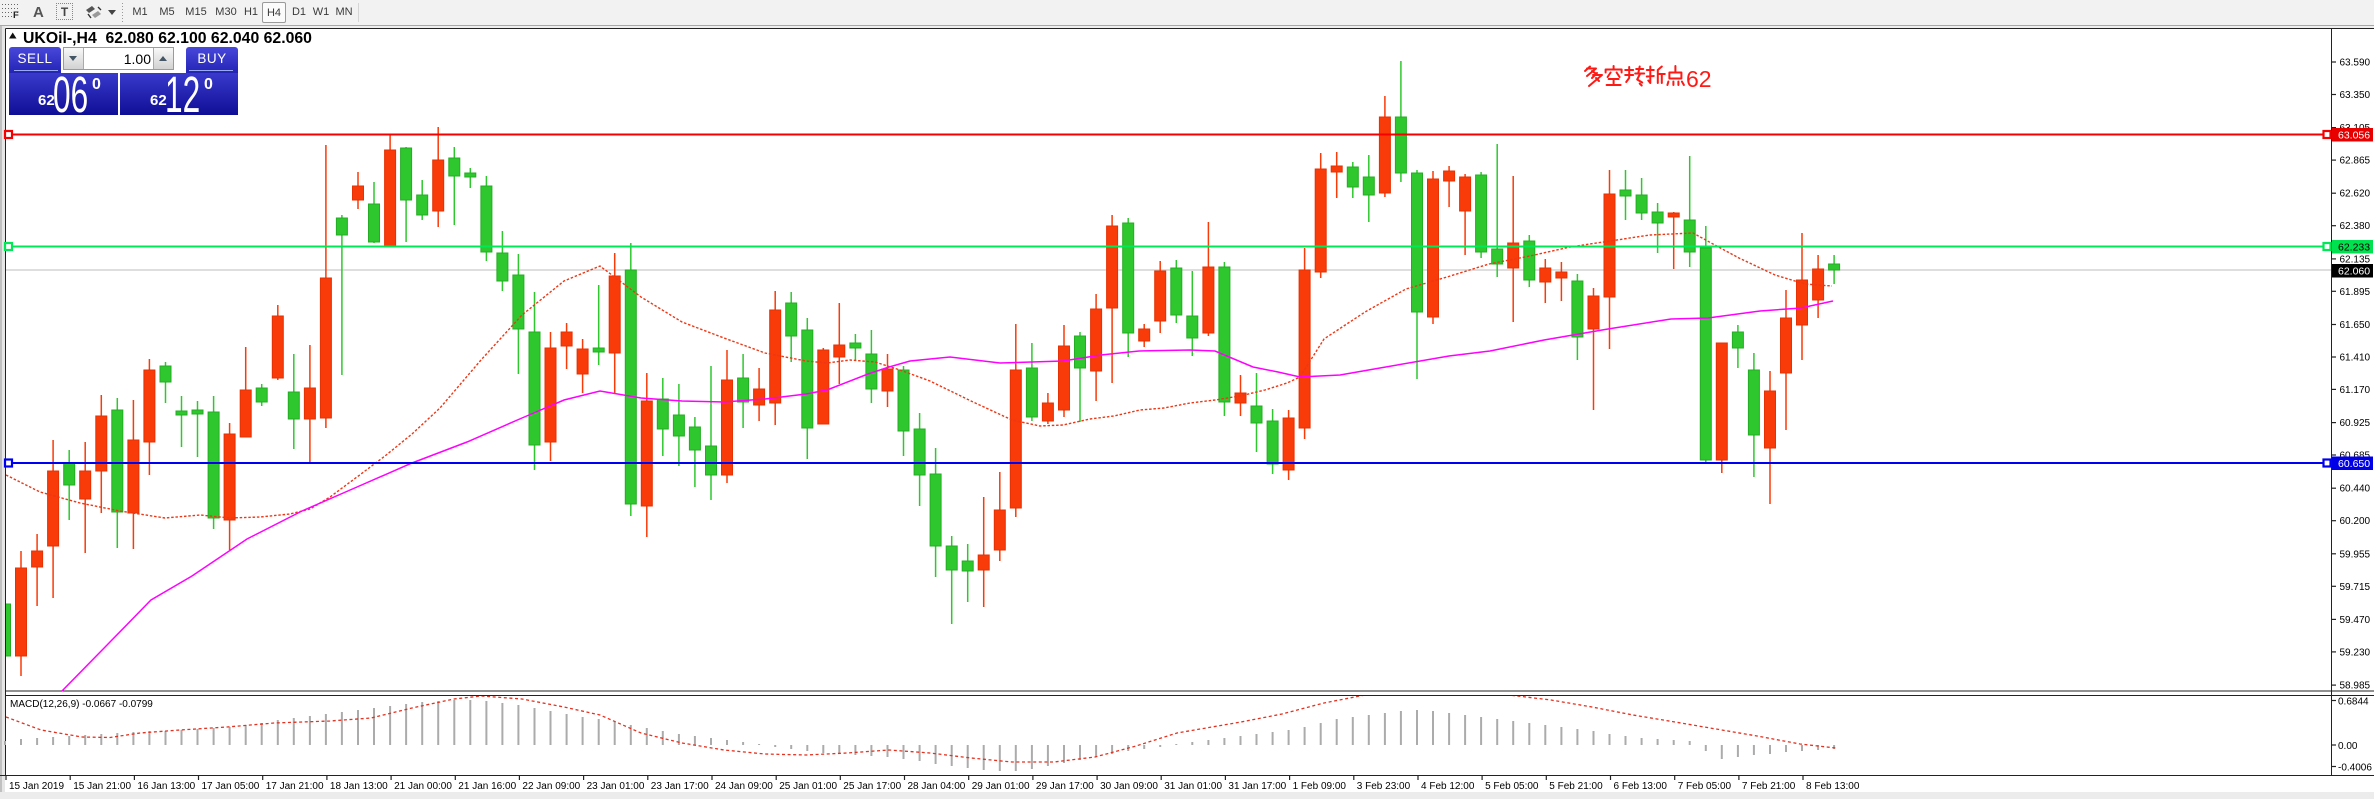  Describe the element at coordinates (2355, 63) in the screenshot. I see `svg-text: 63.590` at that location.